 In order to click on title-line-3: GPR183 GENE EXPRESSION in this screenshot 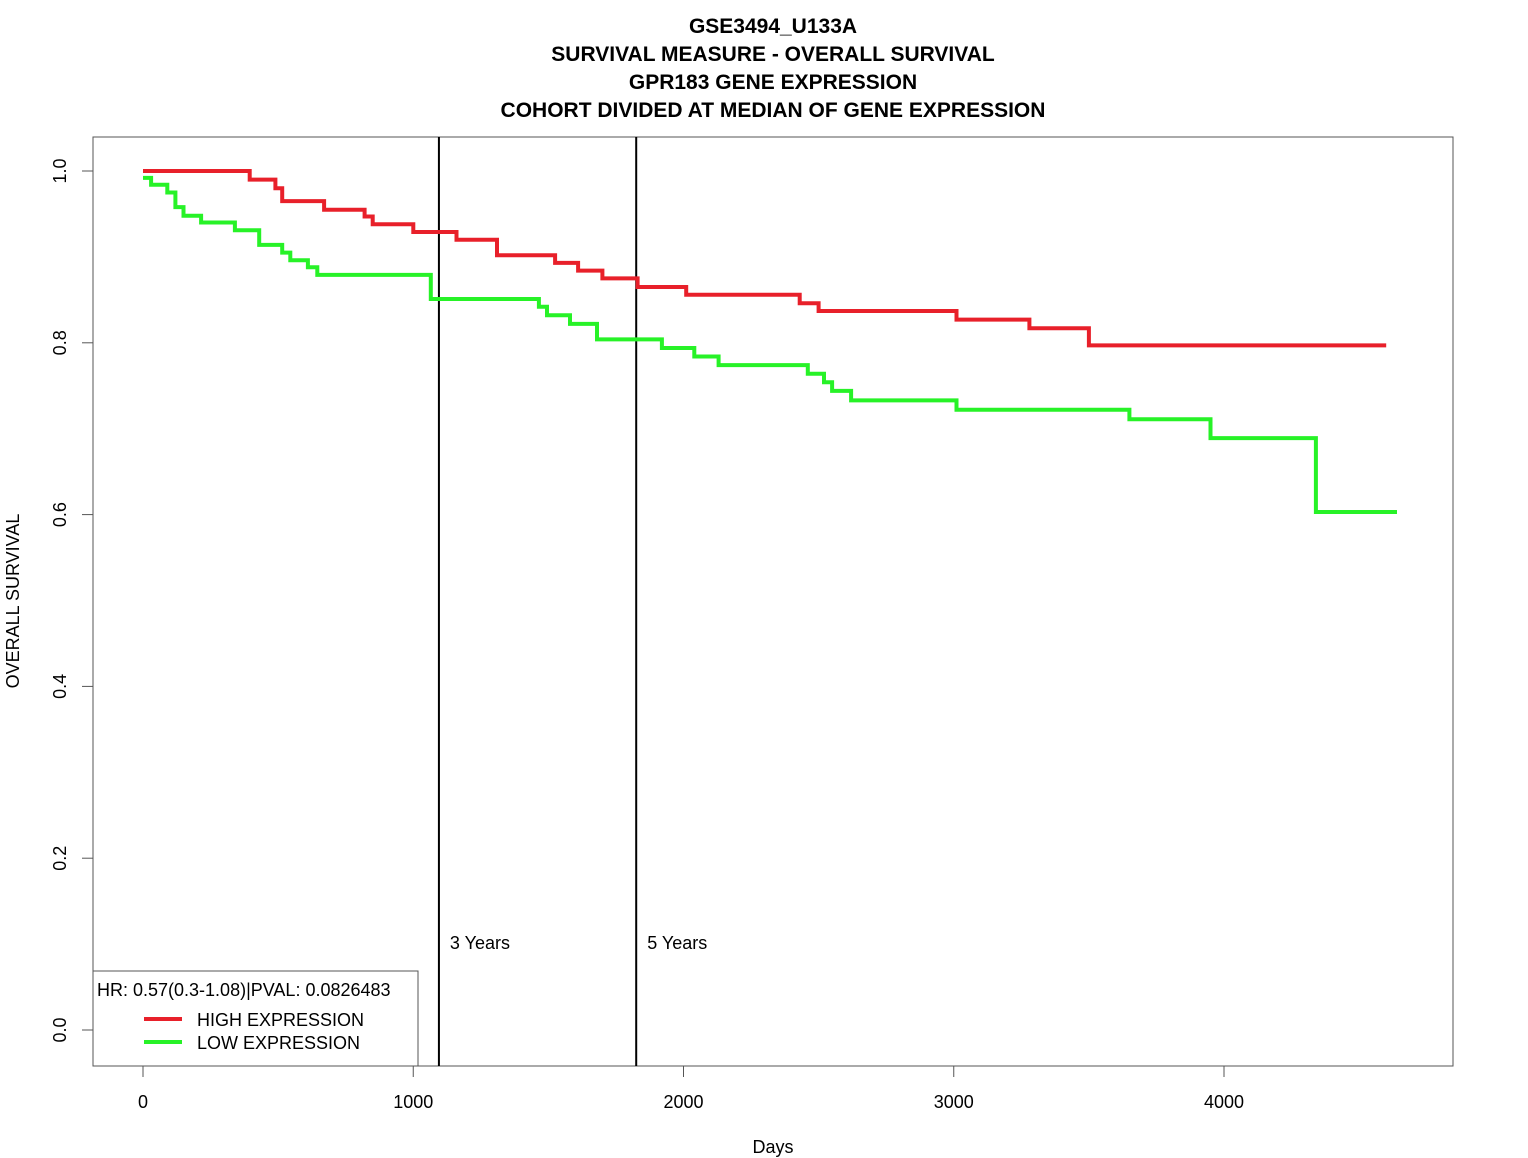, I will do `click(773, 82)`.